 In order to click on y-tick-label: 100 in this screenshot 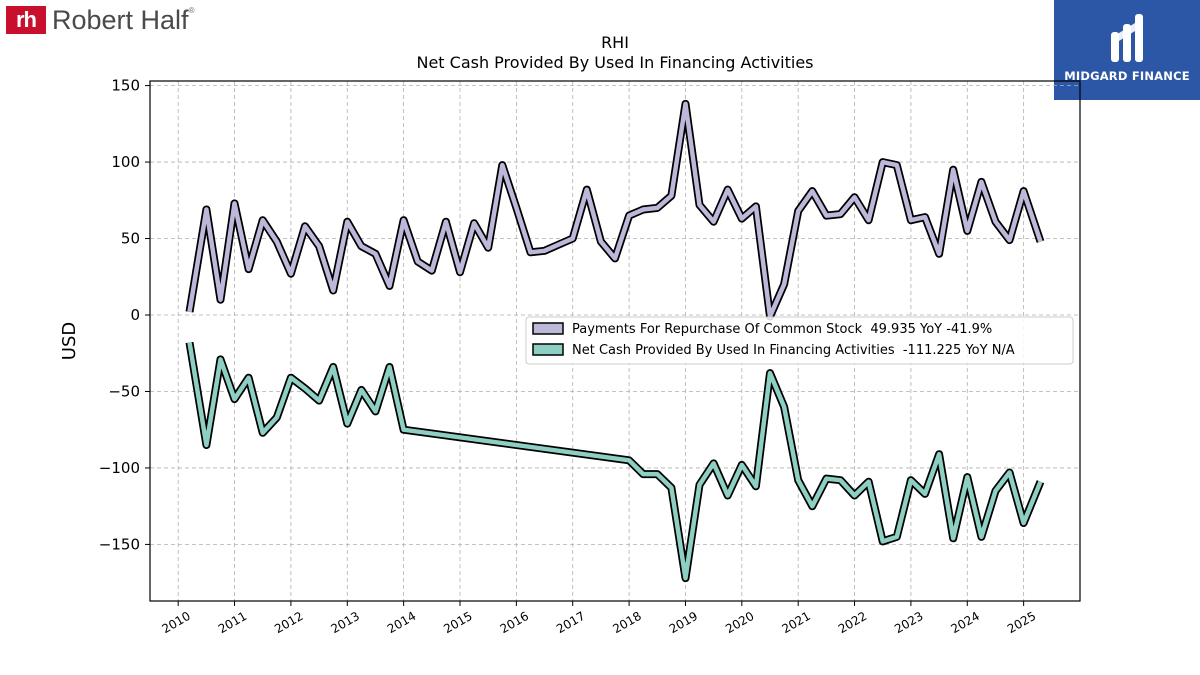, I will do `click(125, 162)`.